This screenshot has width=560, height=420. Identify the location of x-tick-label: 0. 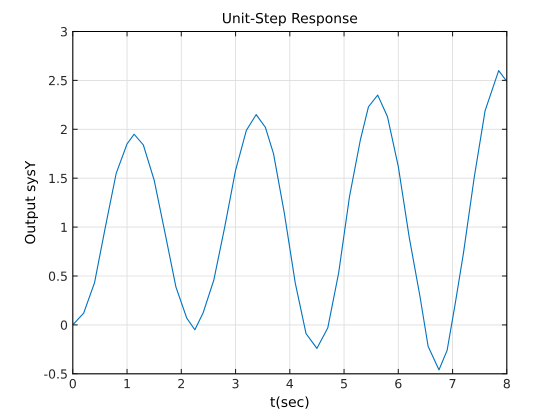
(73, 383).